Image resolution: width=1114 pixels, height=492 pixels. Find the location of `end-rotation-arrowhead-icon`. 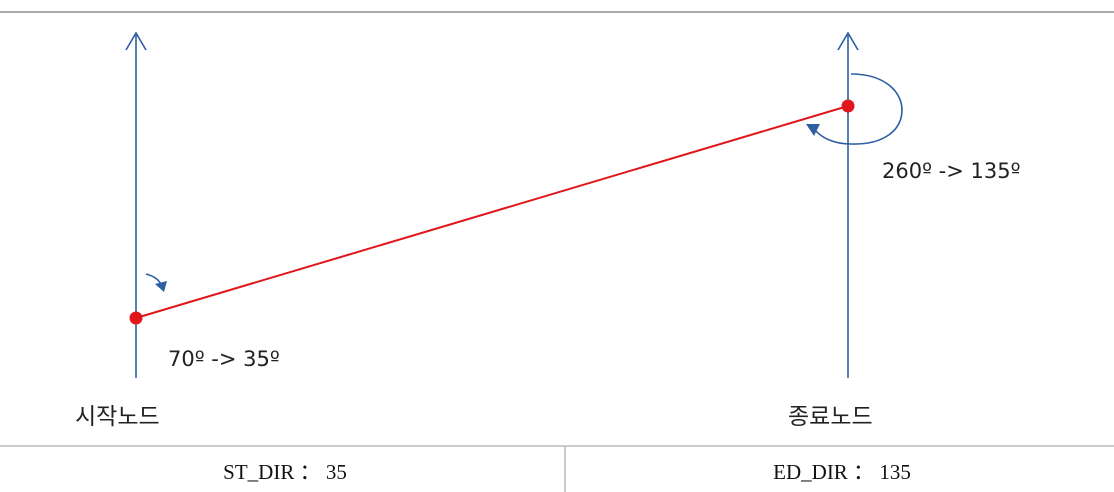

end-rotation-arrowhead-icon is located at coordinates (813, 130).